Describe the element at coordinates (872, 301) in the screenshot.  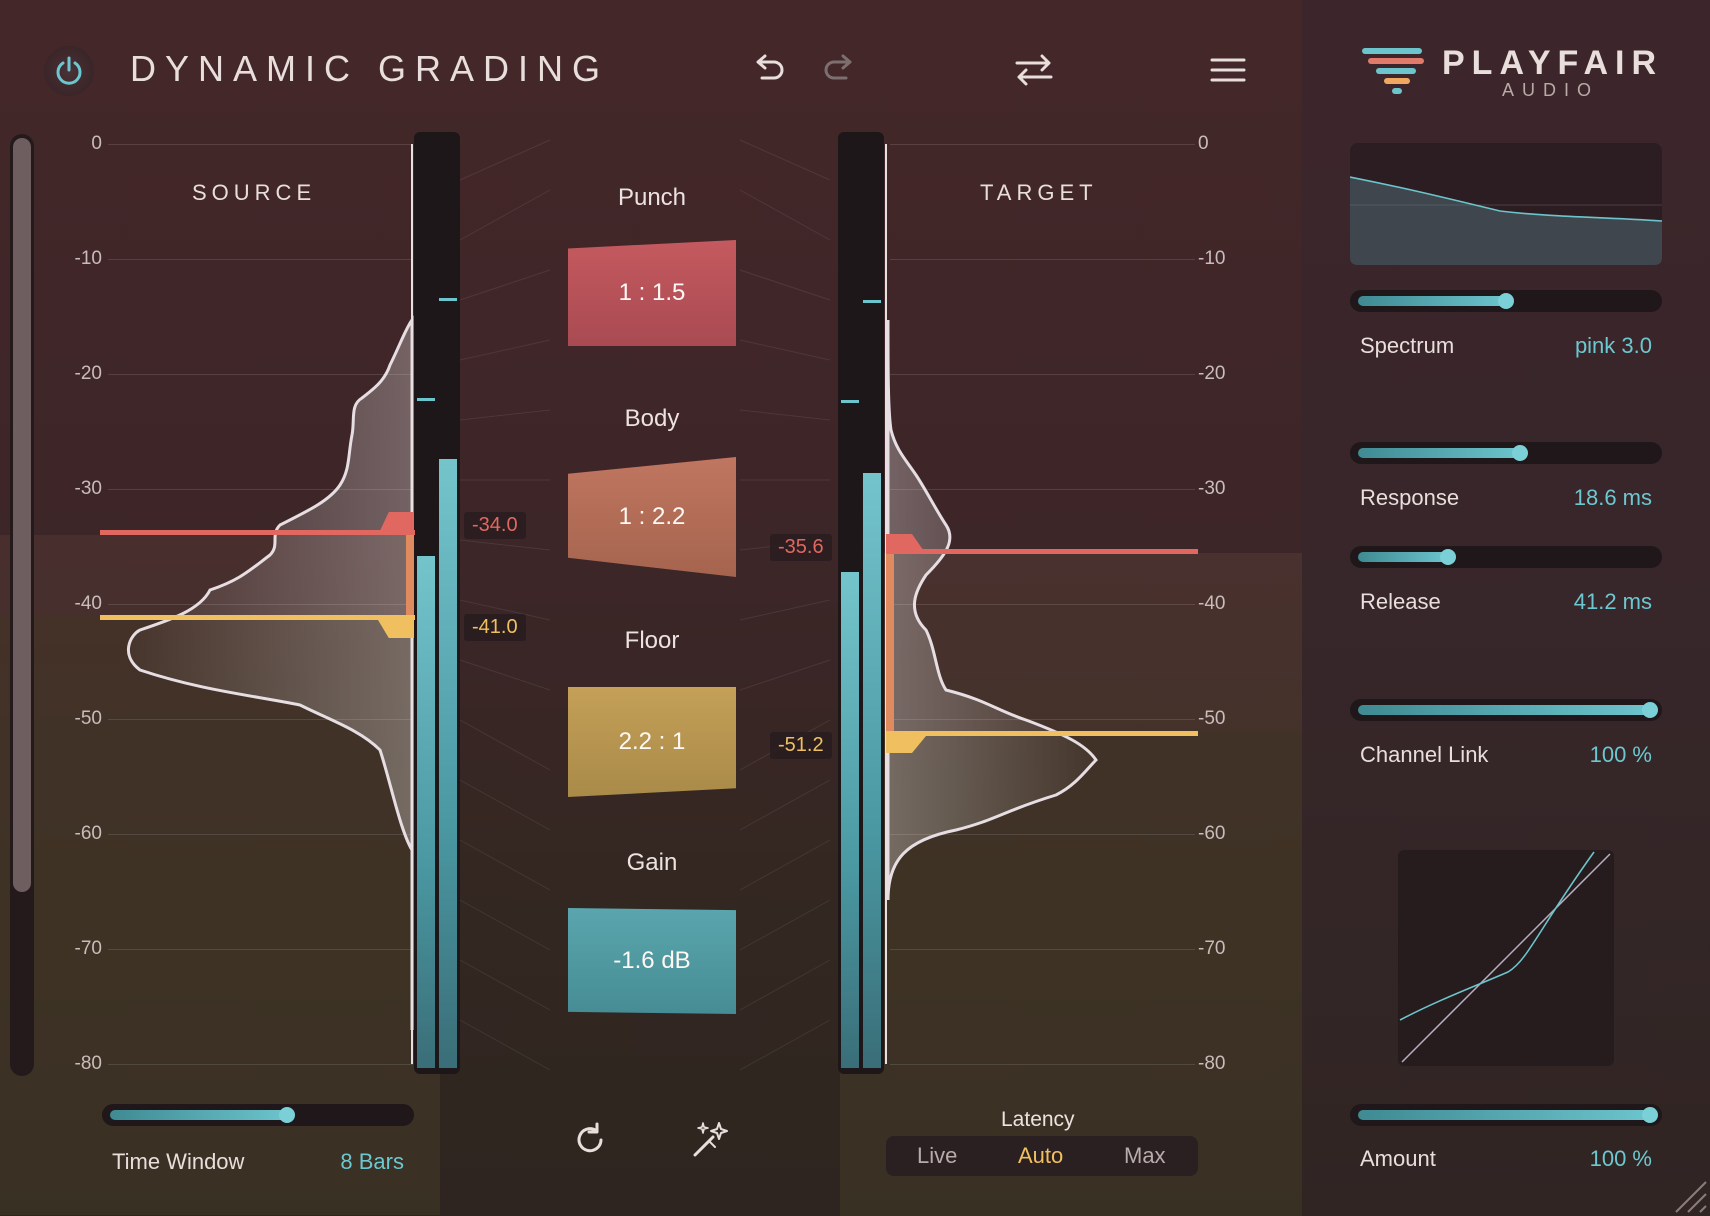
I see `target-peak-right` at that location.